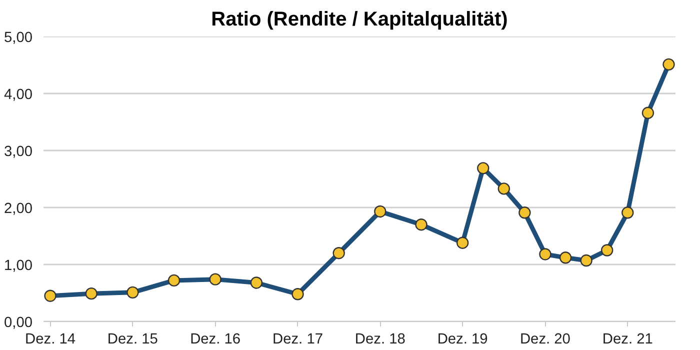 The image size is (700, 350). Describe the element at coordinates (18, 38) in the screenshot. I see `y-tick-label: 5,00` at that location.